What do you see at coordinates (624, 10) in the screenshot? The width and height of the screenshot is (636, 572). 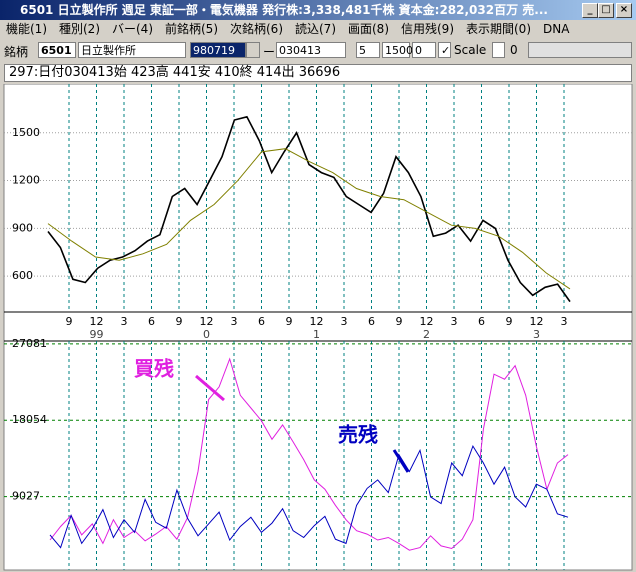 I see `close-button: ×` at bounding box center [624, 10].